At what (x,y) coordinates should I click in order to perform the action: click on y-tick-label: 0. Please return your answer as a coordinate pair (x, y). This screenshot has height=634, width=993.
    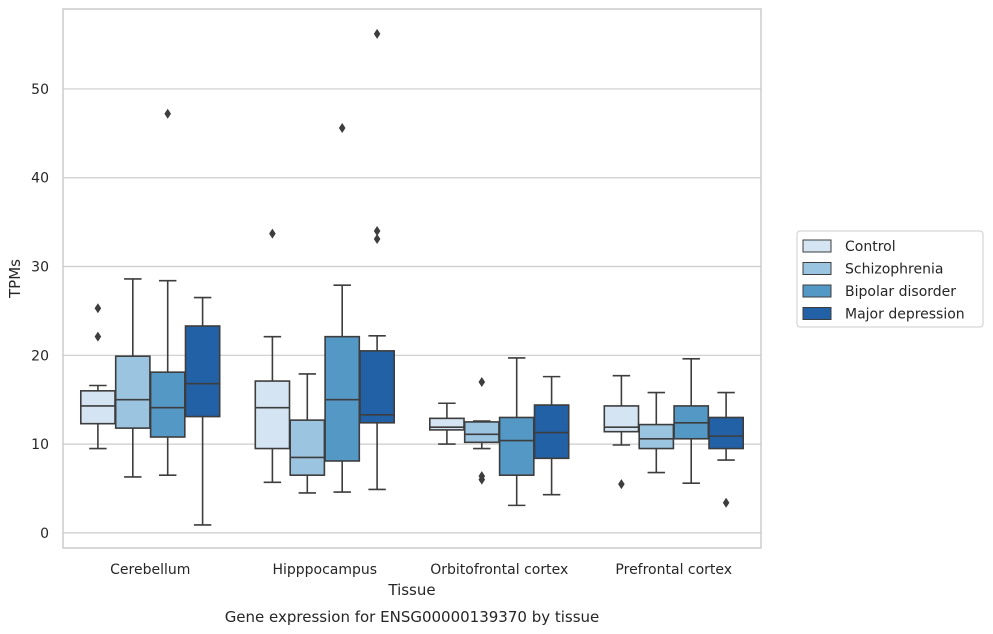
    Looking at the image, I should click on (44, 534).